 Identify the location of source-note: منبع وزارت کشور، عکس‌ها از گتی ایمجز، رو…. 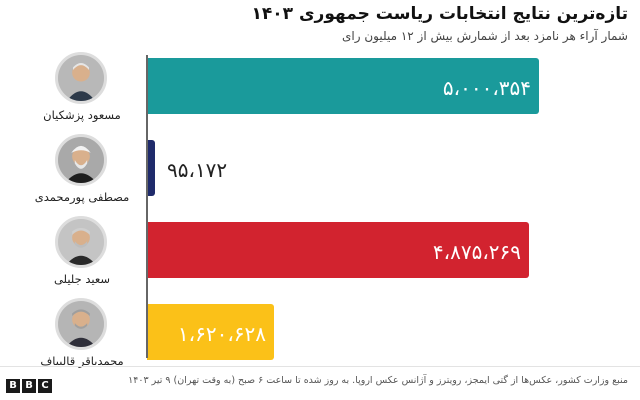
(378, 380).